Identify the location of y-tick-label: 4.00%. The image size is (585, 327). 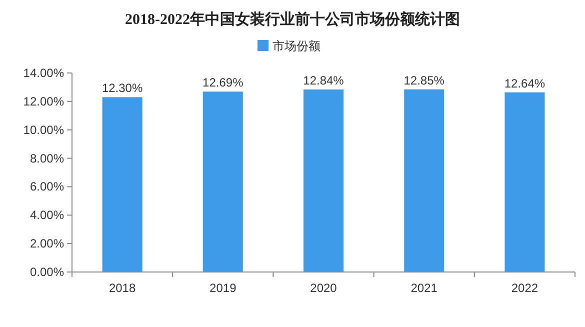
(47, 215).